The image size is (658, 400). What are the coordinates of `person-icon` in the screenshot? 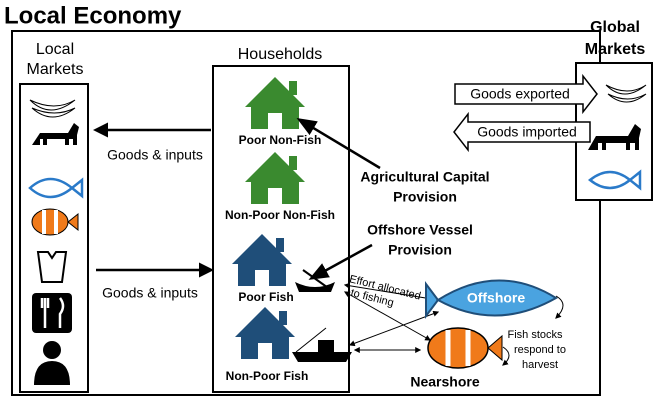 It's located at (52, 363).